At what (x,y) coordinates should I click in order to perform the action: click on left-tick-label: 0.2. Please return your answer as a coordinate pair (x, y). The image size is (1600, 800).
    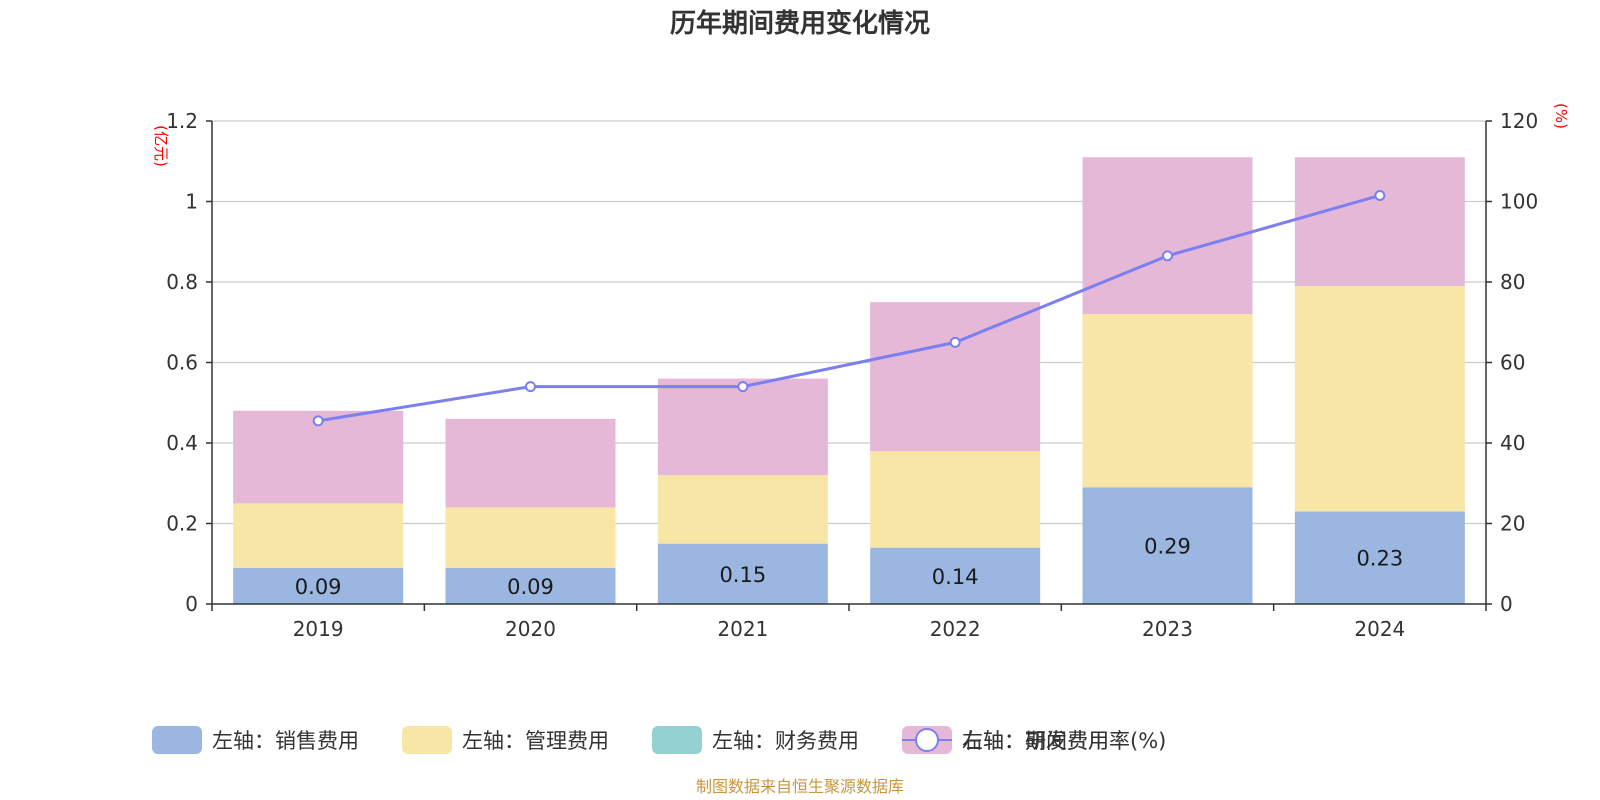
    Looking at the image, I should click on (182, 524).